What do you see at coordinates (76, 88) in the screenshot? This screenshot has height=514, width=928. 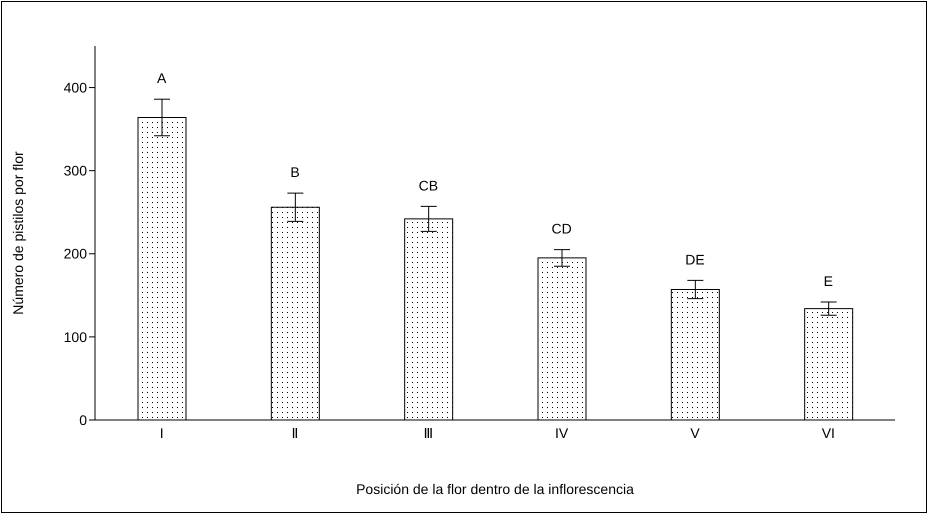 I see `y-tick-label: 400` at bounding box center [76, 88].